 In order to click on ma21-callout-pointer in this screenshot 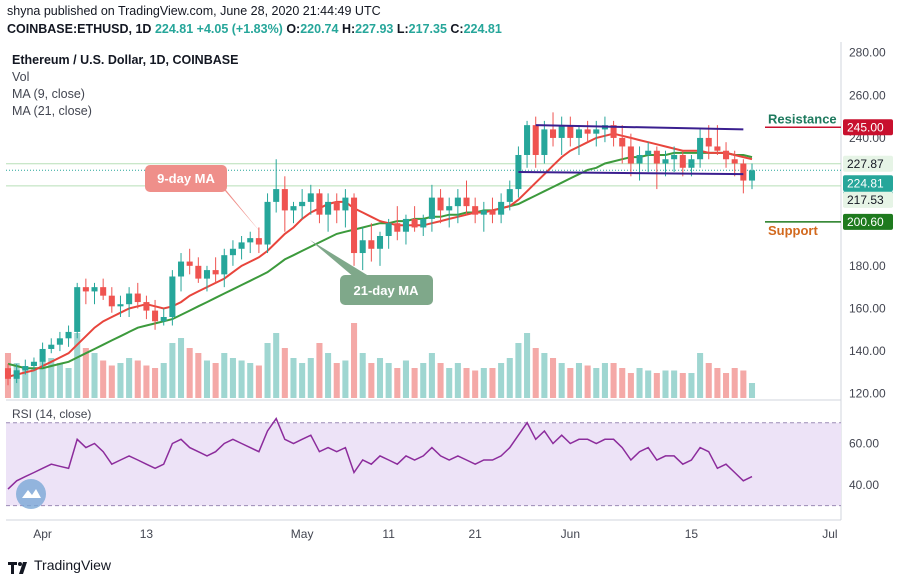, I will do `click(341, 259)`.